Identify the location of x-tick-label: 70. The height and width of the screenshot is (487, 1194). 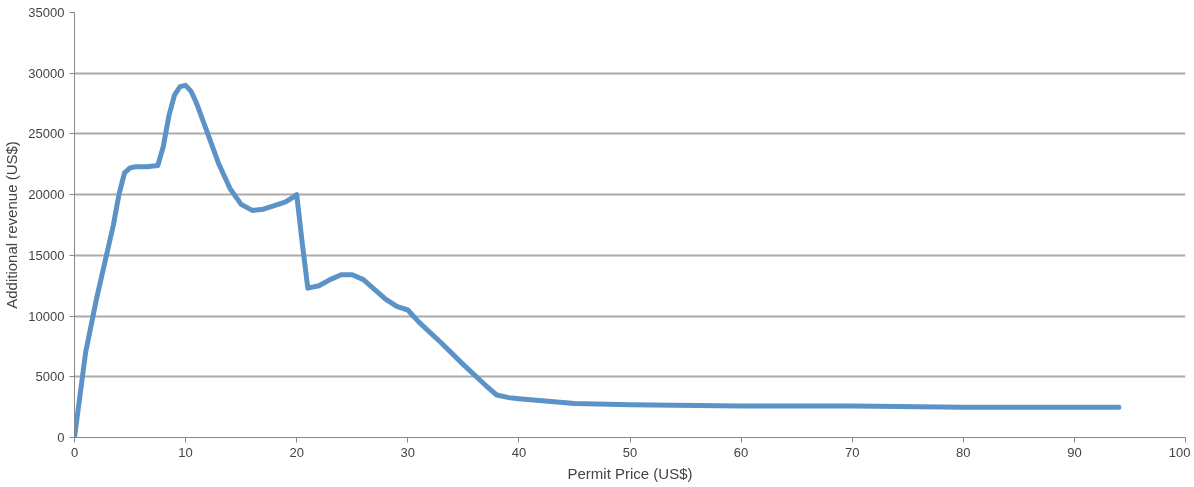
(852, 452).